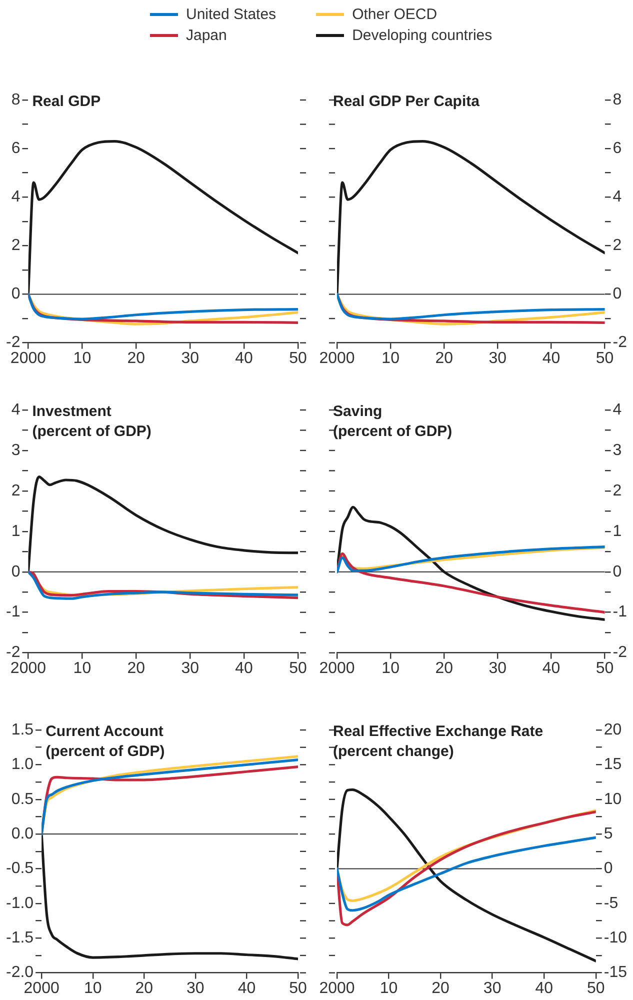 This screenshot has width=633, height=1000. What do you see at coordinates (22, 729) in the screenshot?
I see `y-tick-label: 1.5` at bounding box center [22, 729].